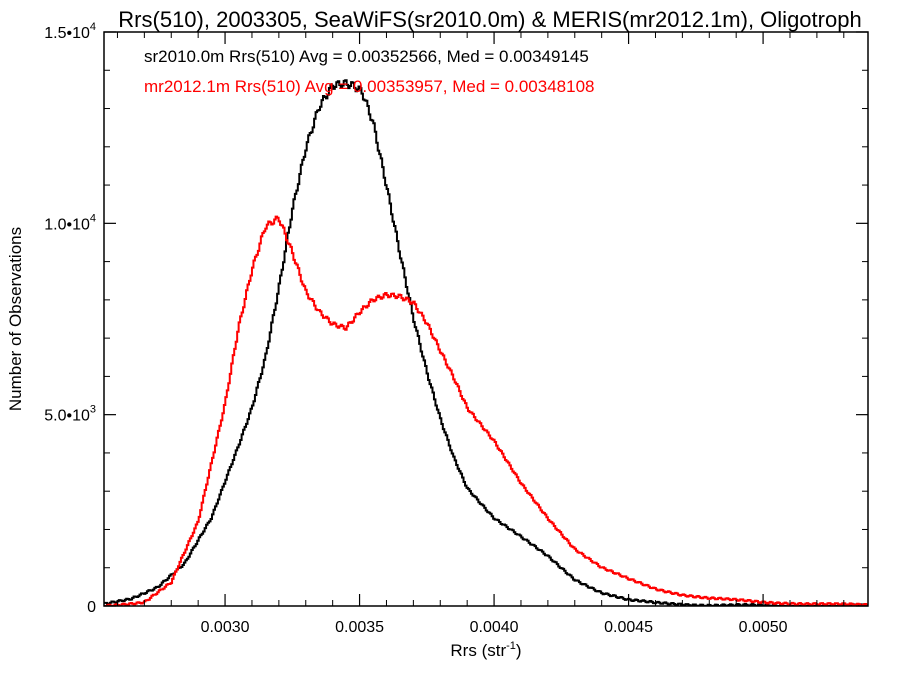 The image size is (900, 675). I want to click on y-tick-label: 1.0•104, so click(70, 222).